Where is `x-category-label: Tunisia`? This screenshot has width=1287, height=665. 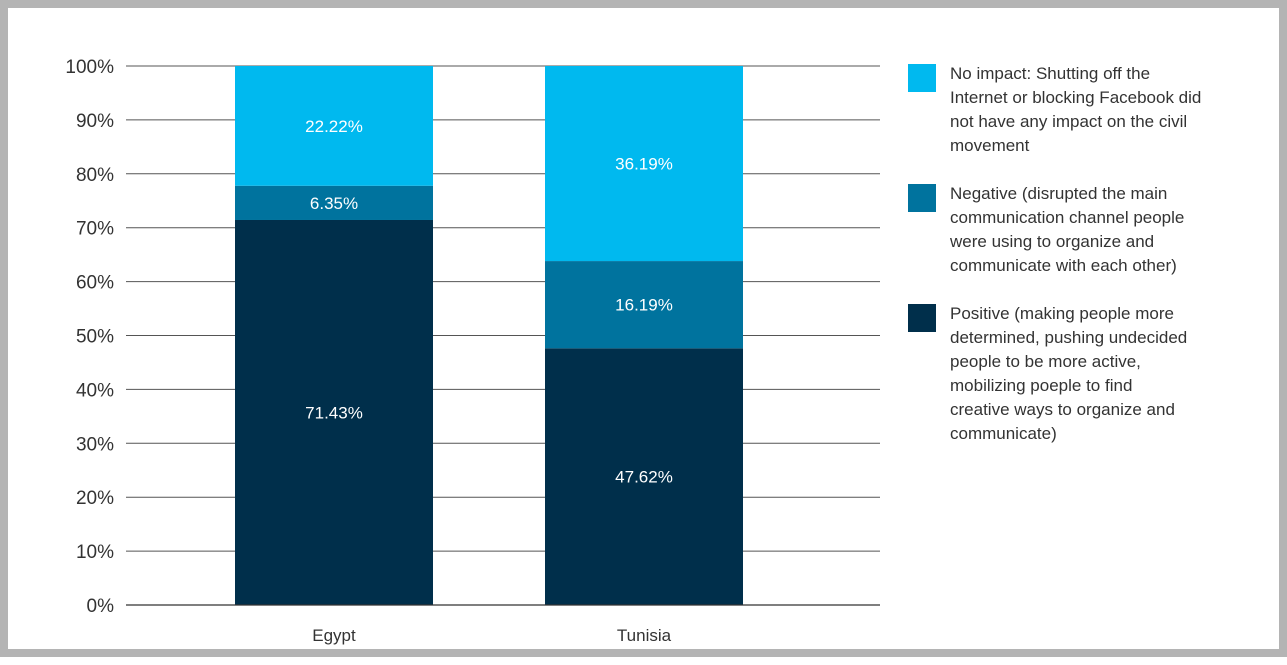 x-category-label: Tunisia is located at coordinates (644, 635).